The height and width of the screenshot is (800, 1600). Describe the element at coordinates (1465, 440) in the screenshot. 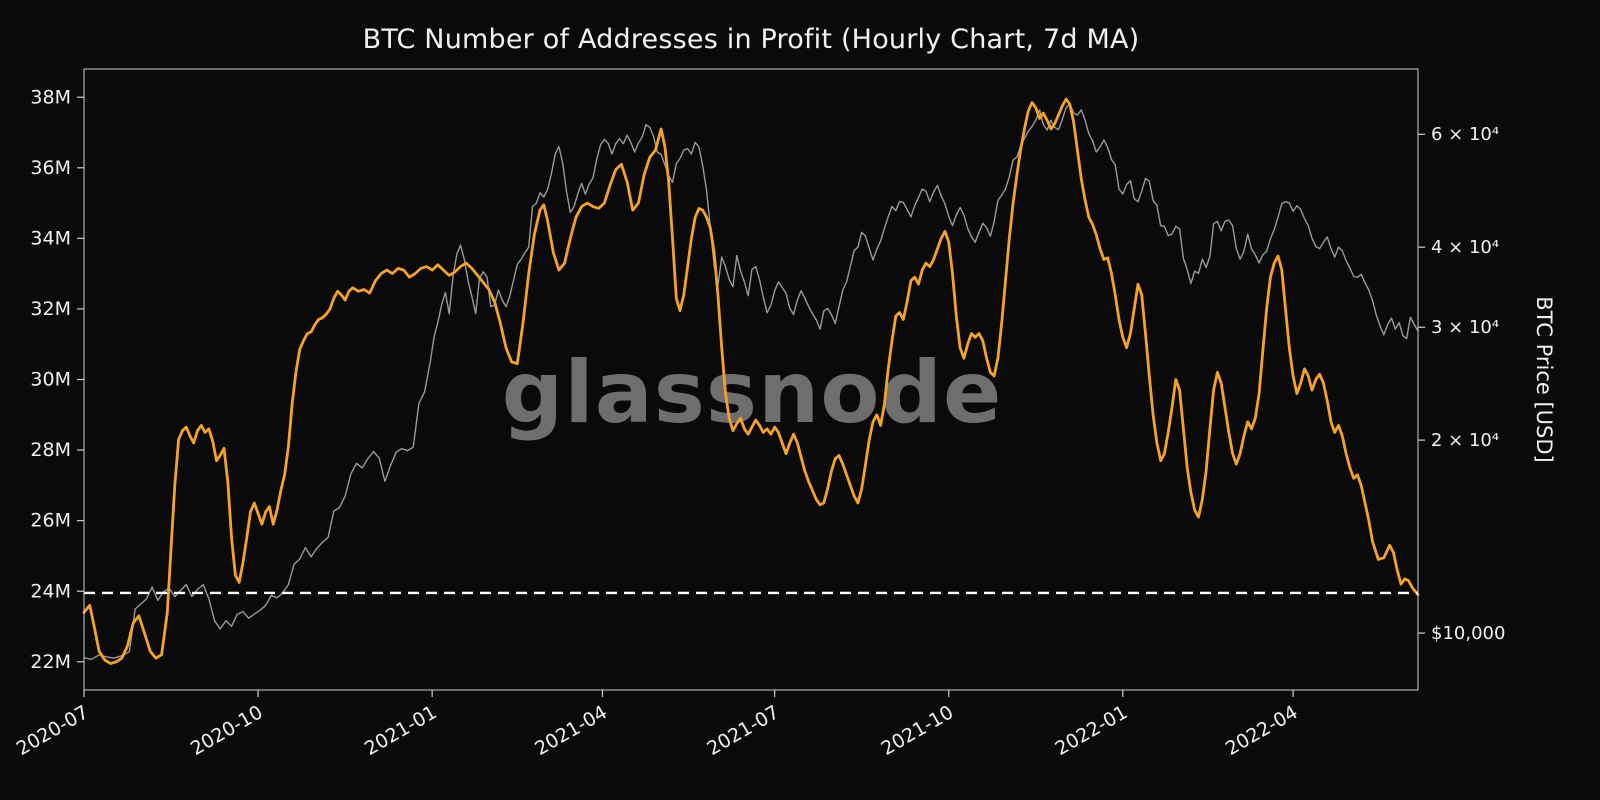

I see `right-axis-tick-label: 2 × 10⁴` at that location.